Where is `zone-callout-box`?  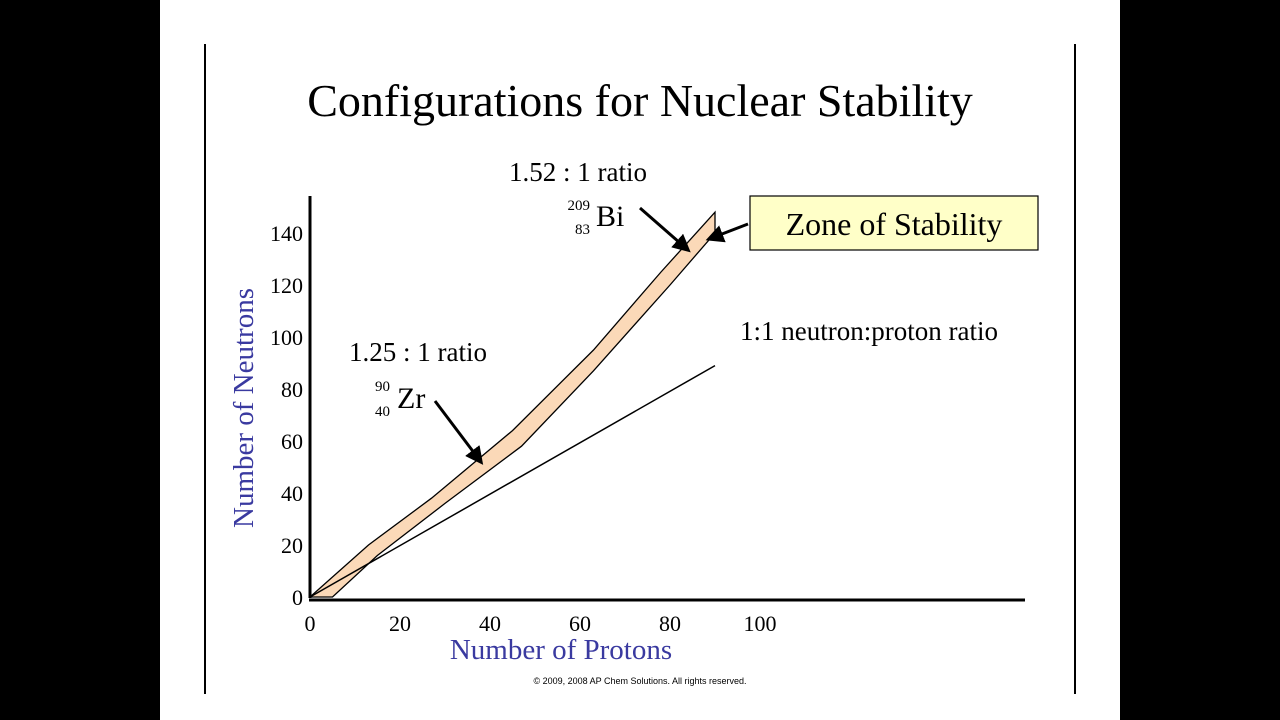
zone-callout-box is located at coordinates (894, 223).